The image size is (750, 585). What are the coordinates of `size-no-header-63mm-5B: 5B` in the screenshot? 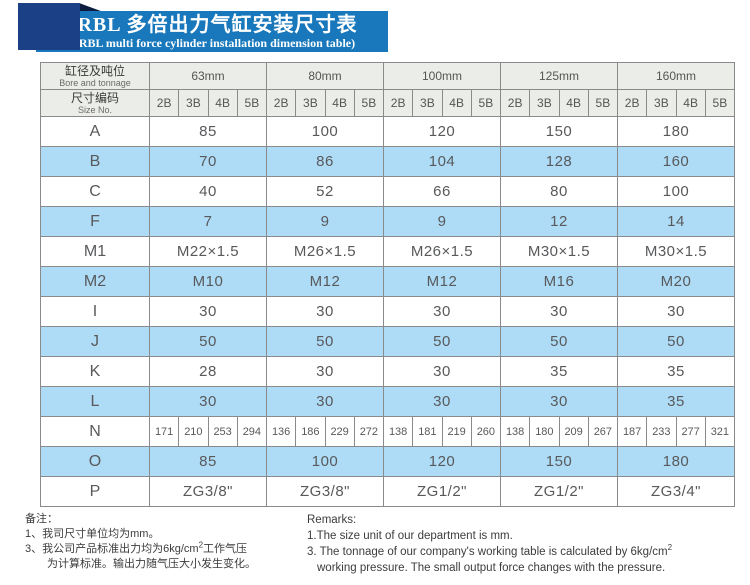 It's located at (252, 103).